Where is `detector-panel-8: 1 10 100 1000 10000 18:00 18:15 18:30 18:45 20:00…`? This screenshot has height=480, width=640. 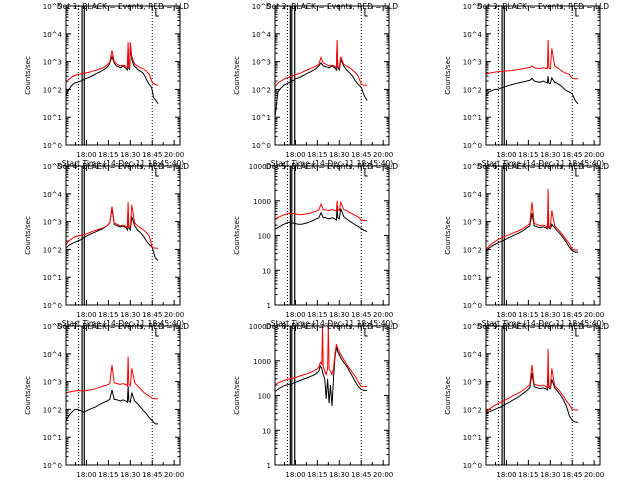
detector-panel-8: 1 10 100 1000 10000 18:00 18:15 18:30 18:45 20:00… is located at coordinates (315, 401).